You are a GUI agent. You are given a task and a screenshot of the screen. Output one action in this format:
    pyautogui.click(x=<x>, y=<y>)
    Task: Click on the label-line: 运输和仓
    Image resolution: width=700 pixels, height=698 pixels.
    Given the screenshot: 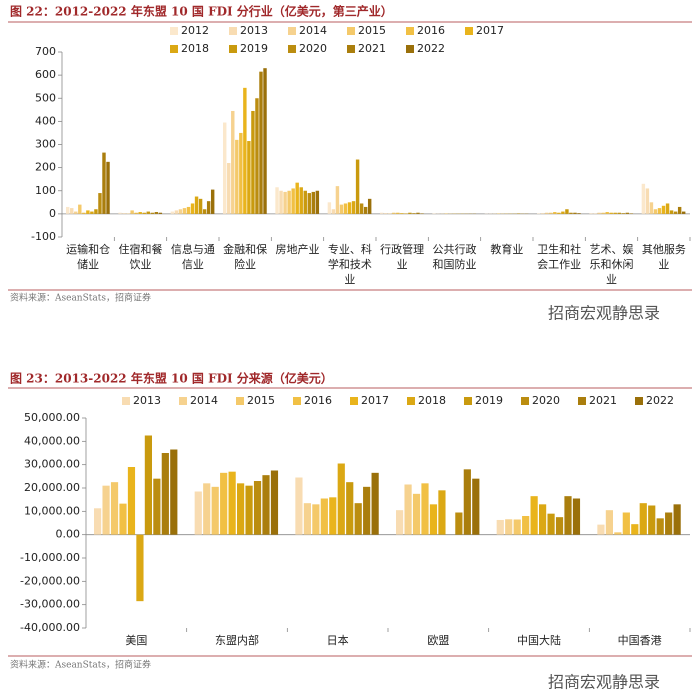 What is the action you would take?
    pyautogui.click(x=88, y=249)
    